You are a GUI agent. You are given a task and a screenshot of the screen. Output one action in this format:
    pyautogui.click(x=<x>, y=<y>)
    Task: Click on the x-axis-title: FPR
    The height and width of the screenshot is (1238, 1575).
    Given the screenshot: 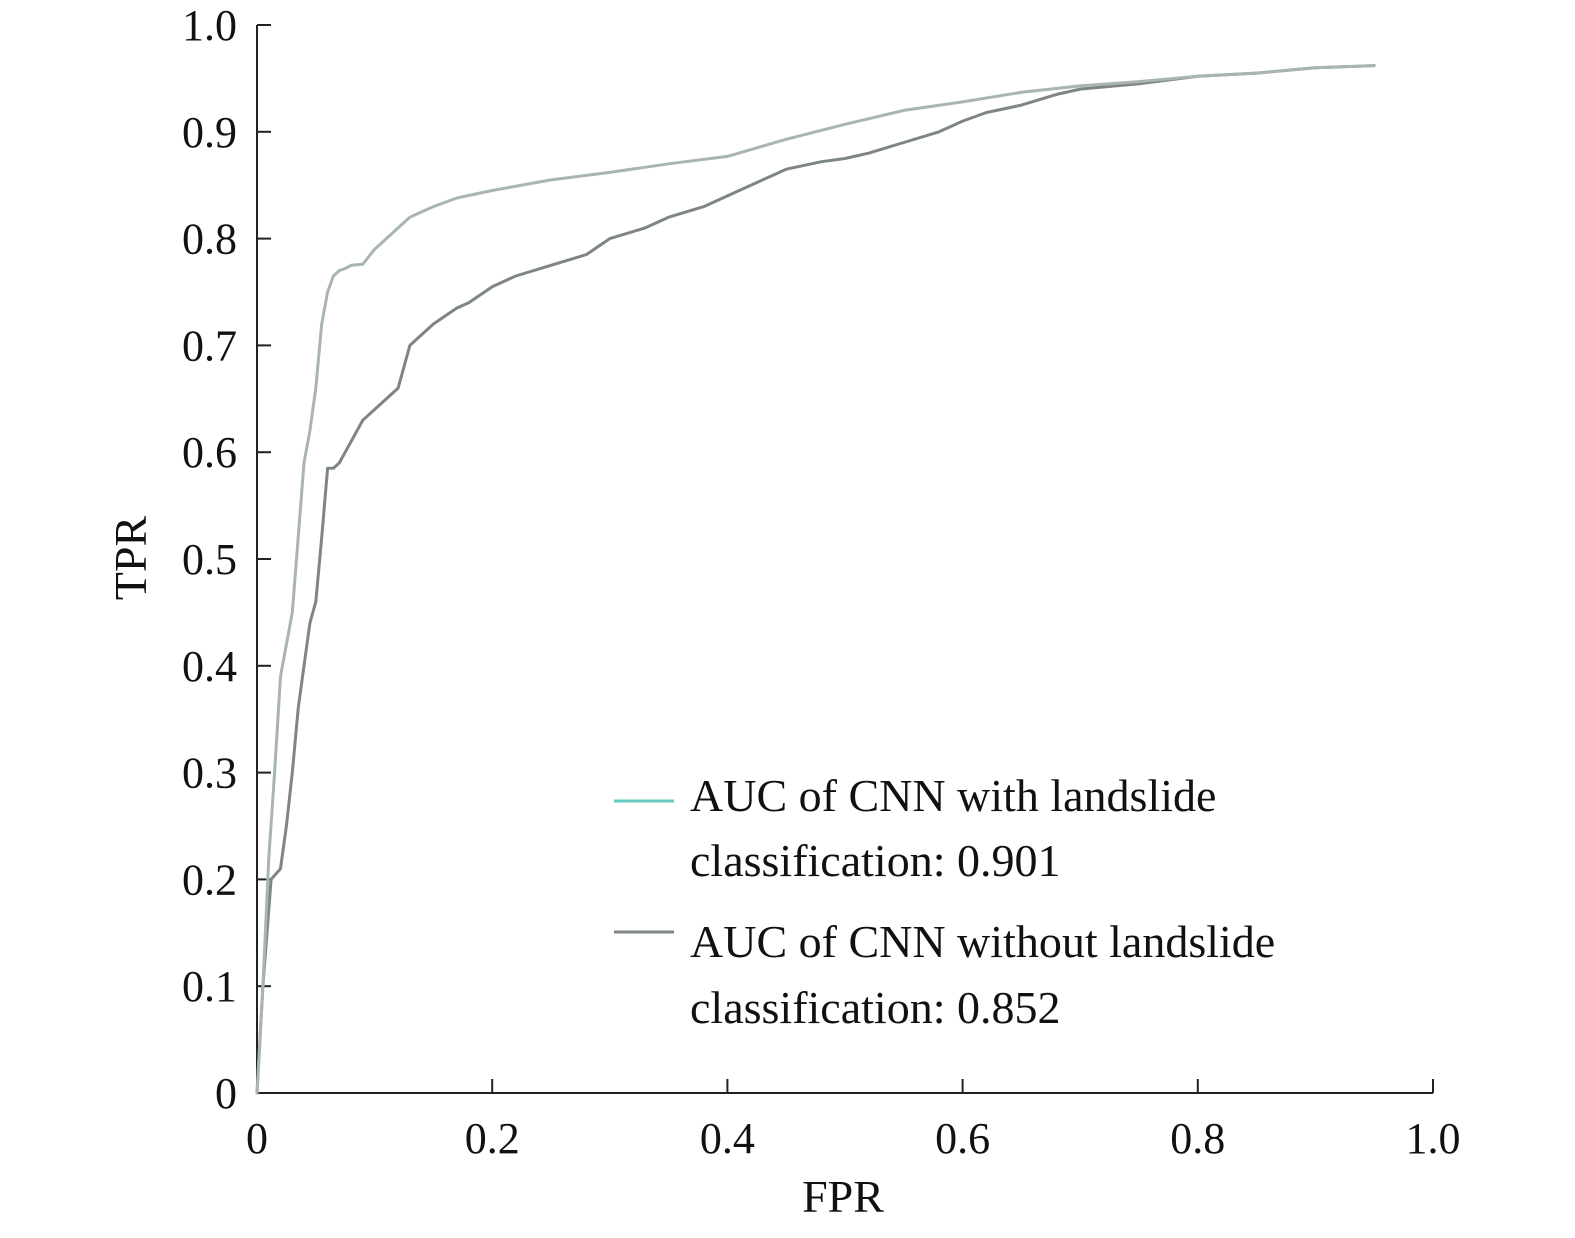 What is the action you would take?
    pyautogui.click(x=843, y=1196)
    